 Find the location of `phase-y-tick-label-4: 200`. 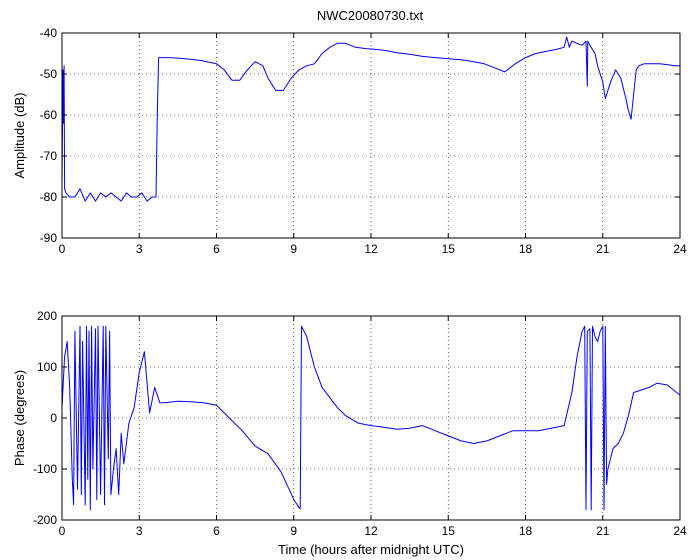

phase-y-tick-label-4: 200 is located at coordinates (47, 316).